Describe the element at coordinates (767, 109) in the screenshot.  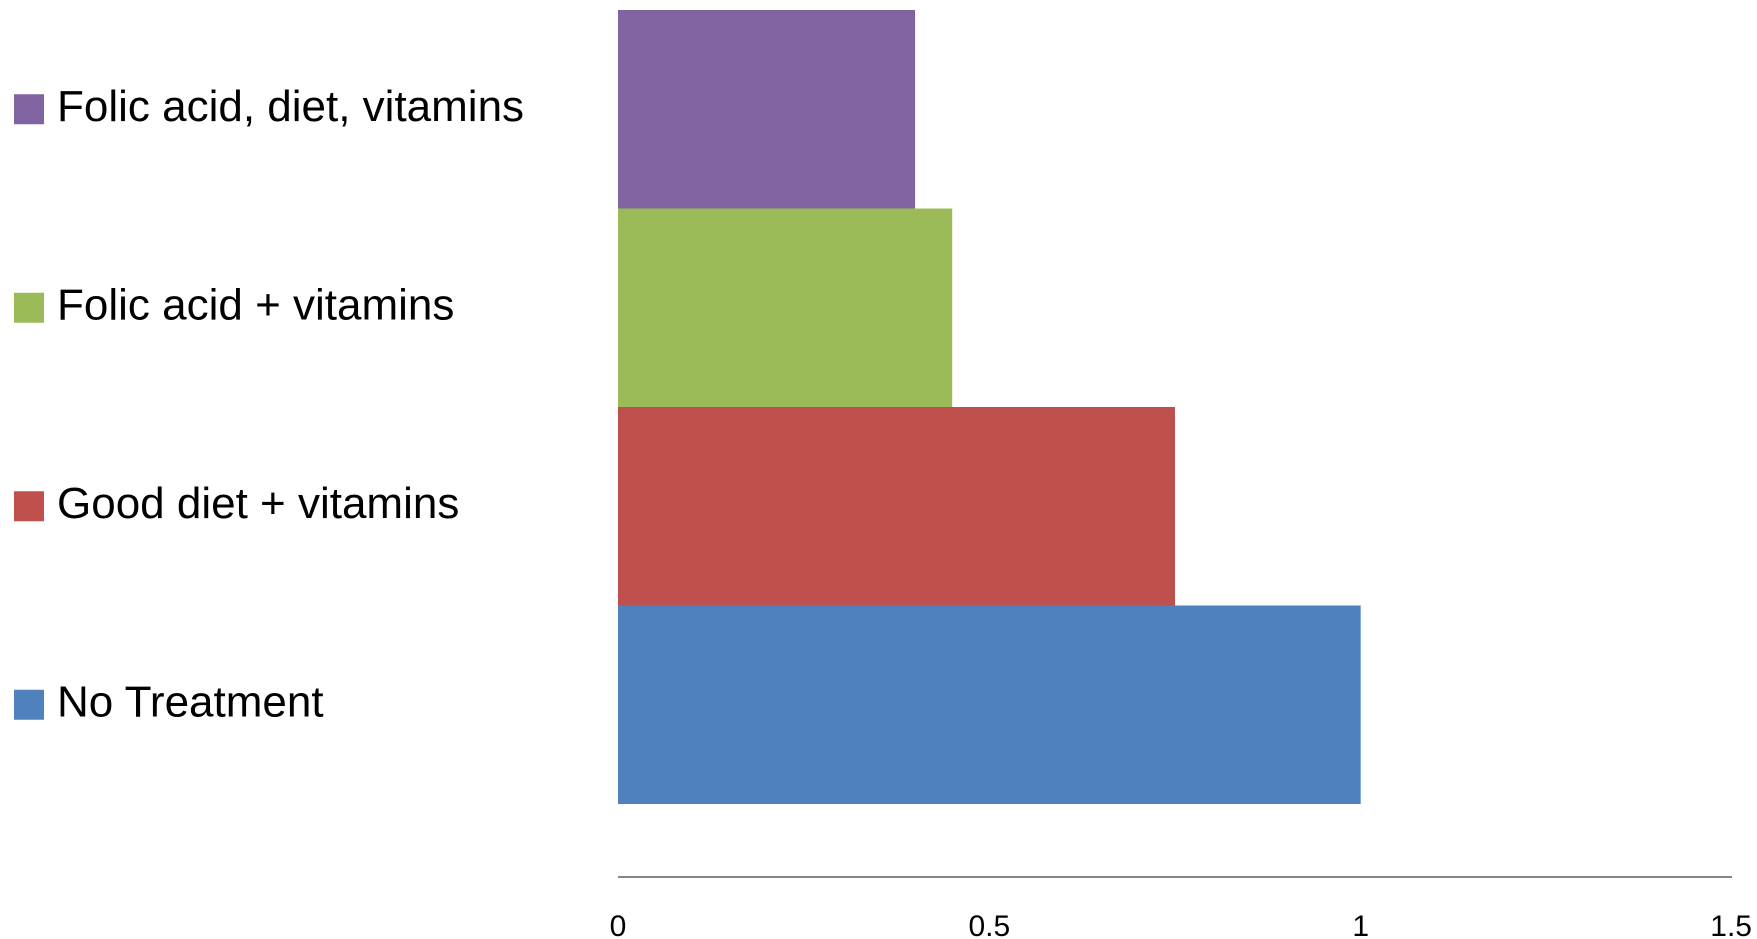
I see `bar-folic-acid-diet-vitamins` at that location.